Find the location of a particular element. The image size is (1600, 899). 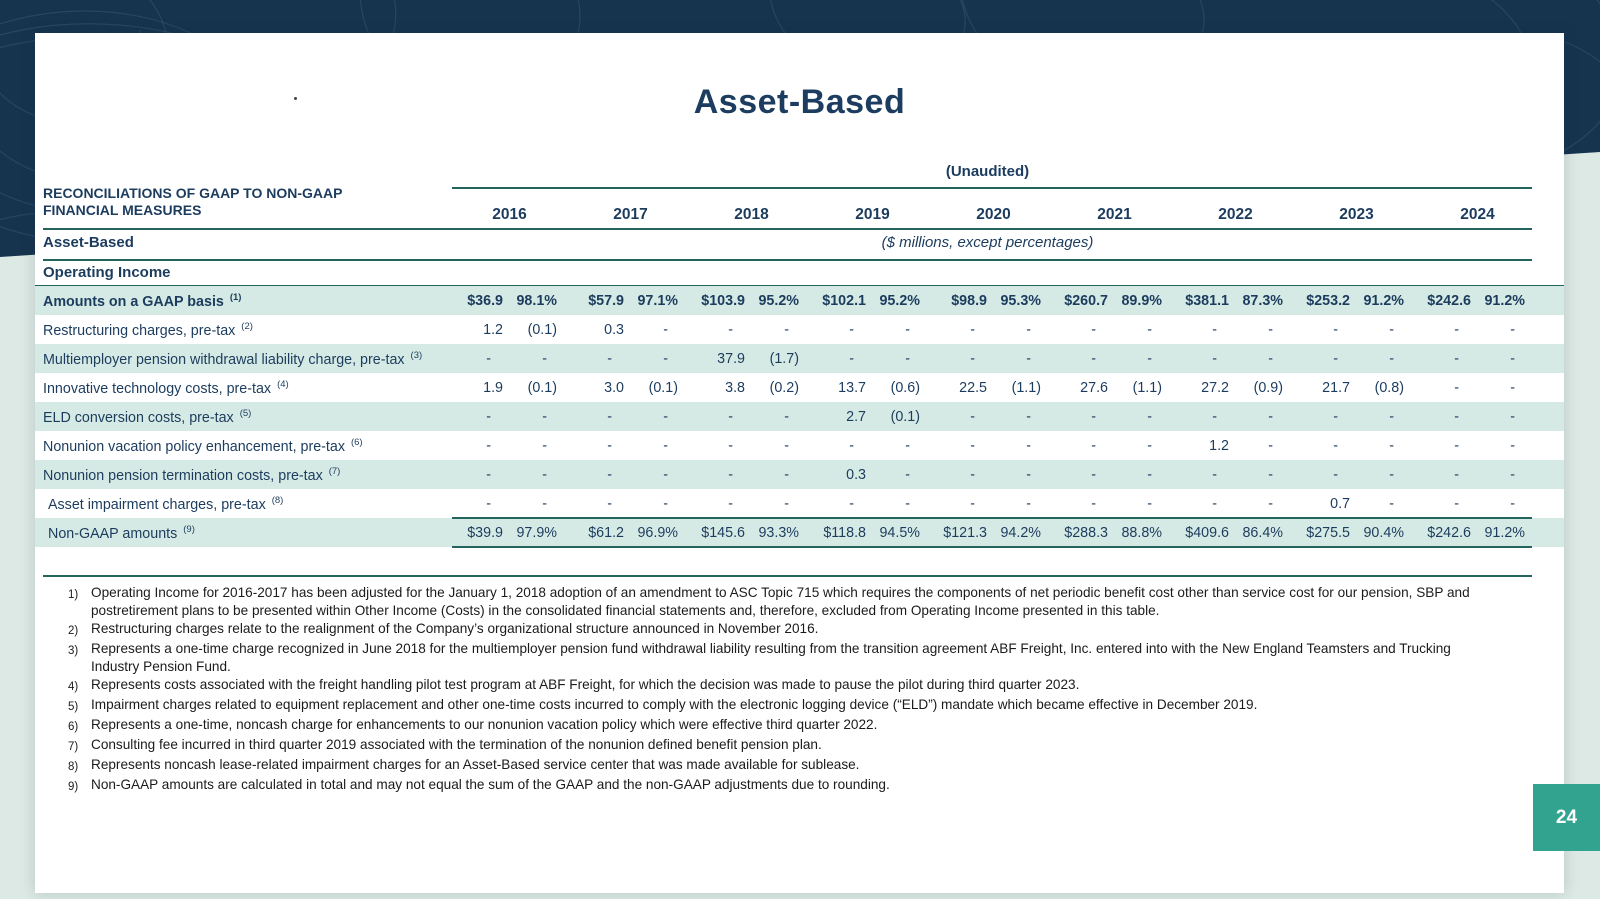

cell-dollar: $260.7 is located at coordinates (1086, 300).